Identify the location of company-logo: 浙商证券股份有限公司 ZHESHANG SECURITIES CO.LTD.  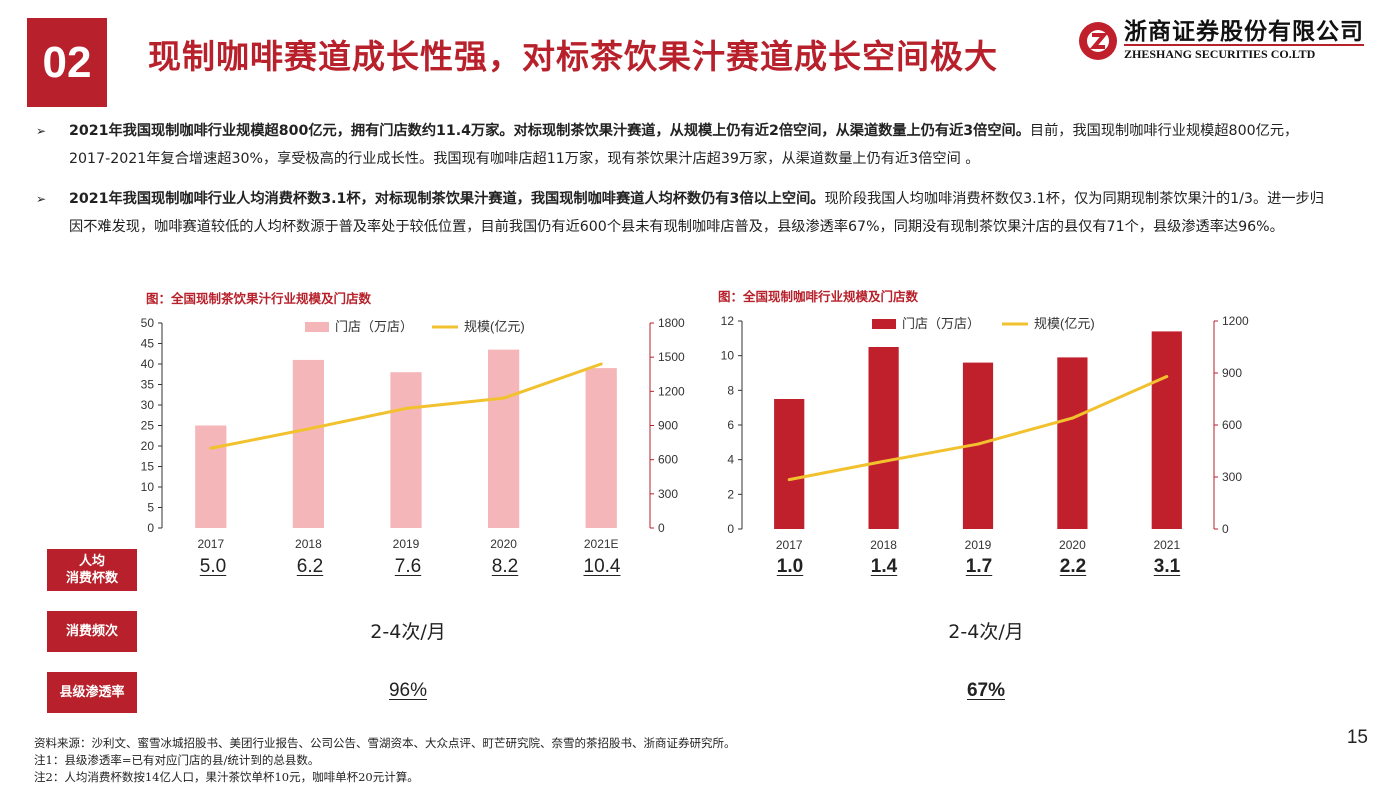
(1221, 41).